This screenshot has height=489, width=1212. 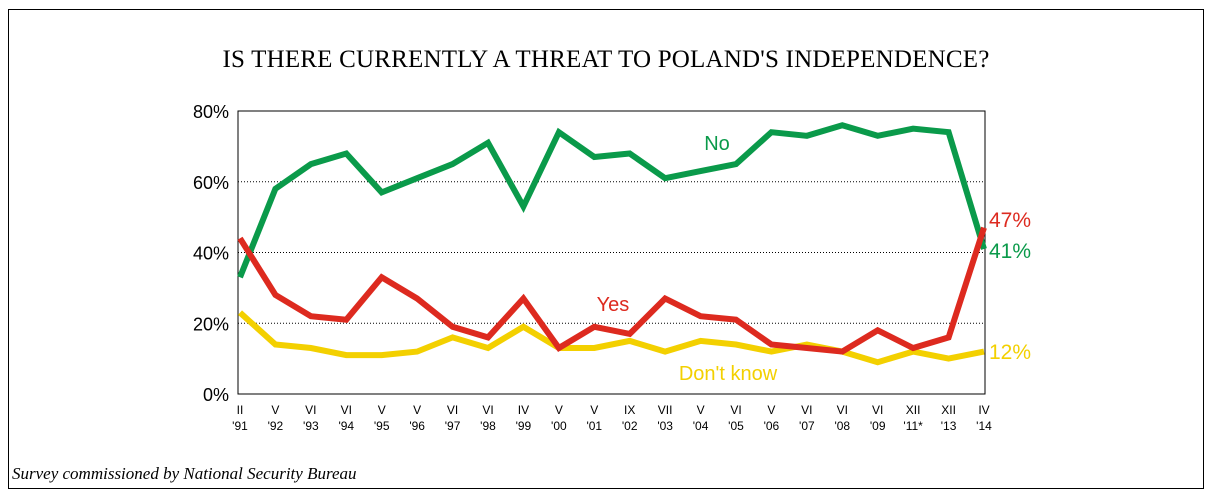 I want to click on x-tick-year: '04, so click(x=701, y=426).